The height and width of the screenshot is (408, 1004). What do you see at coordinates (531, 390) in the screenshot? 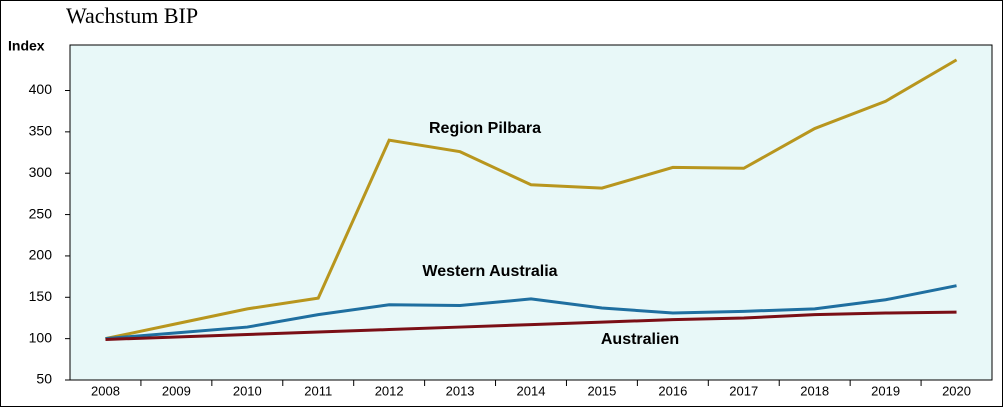
I see `x-tick-label: 2014` at bounding box center [531, 390].